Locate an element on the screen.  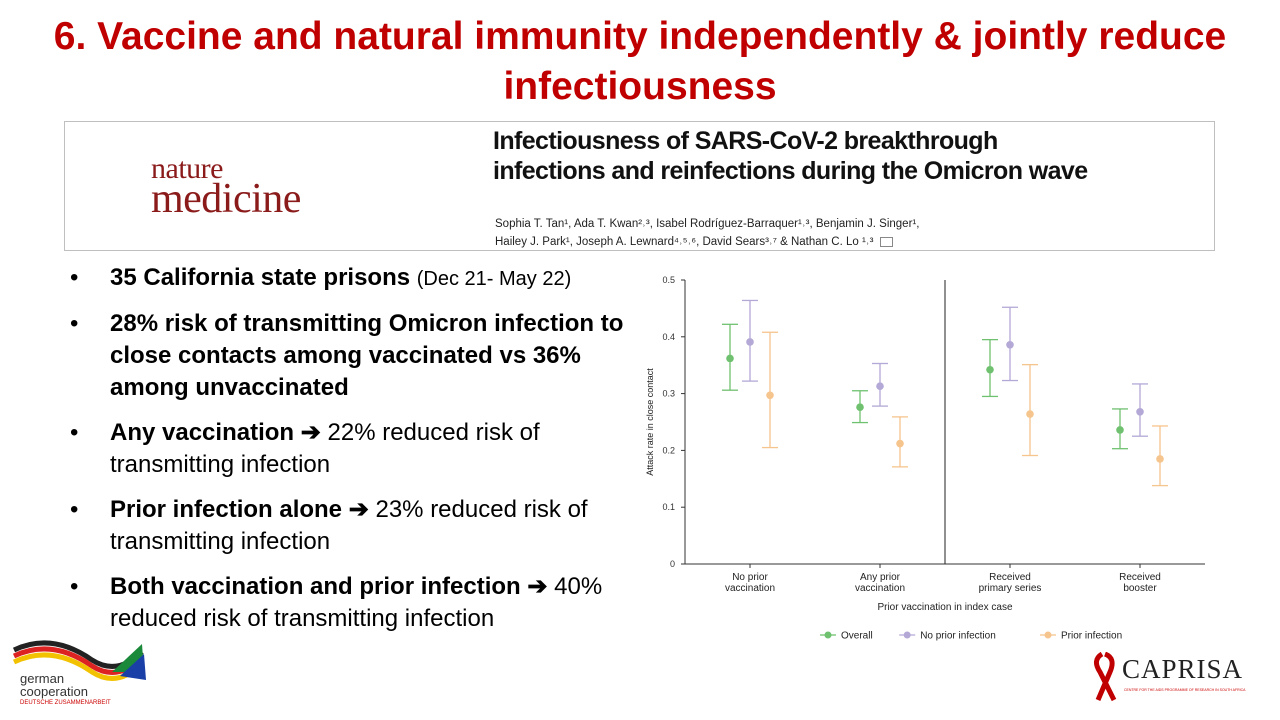
y-tick-label: 0.1 is located at coordinates (668, 507).